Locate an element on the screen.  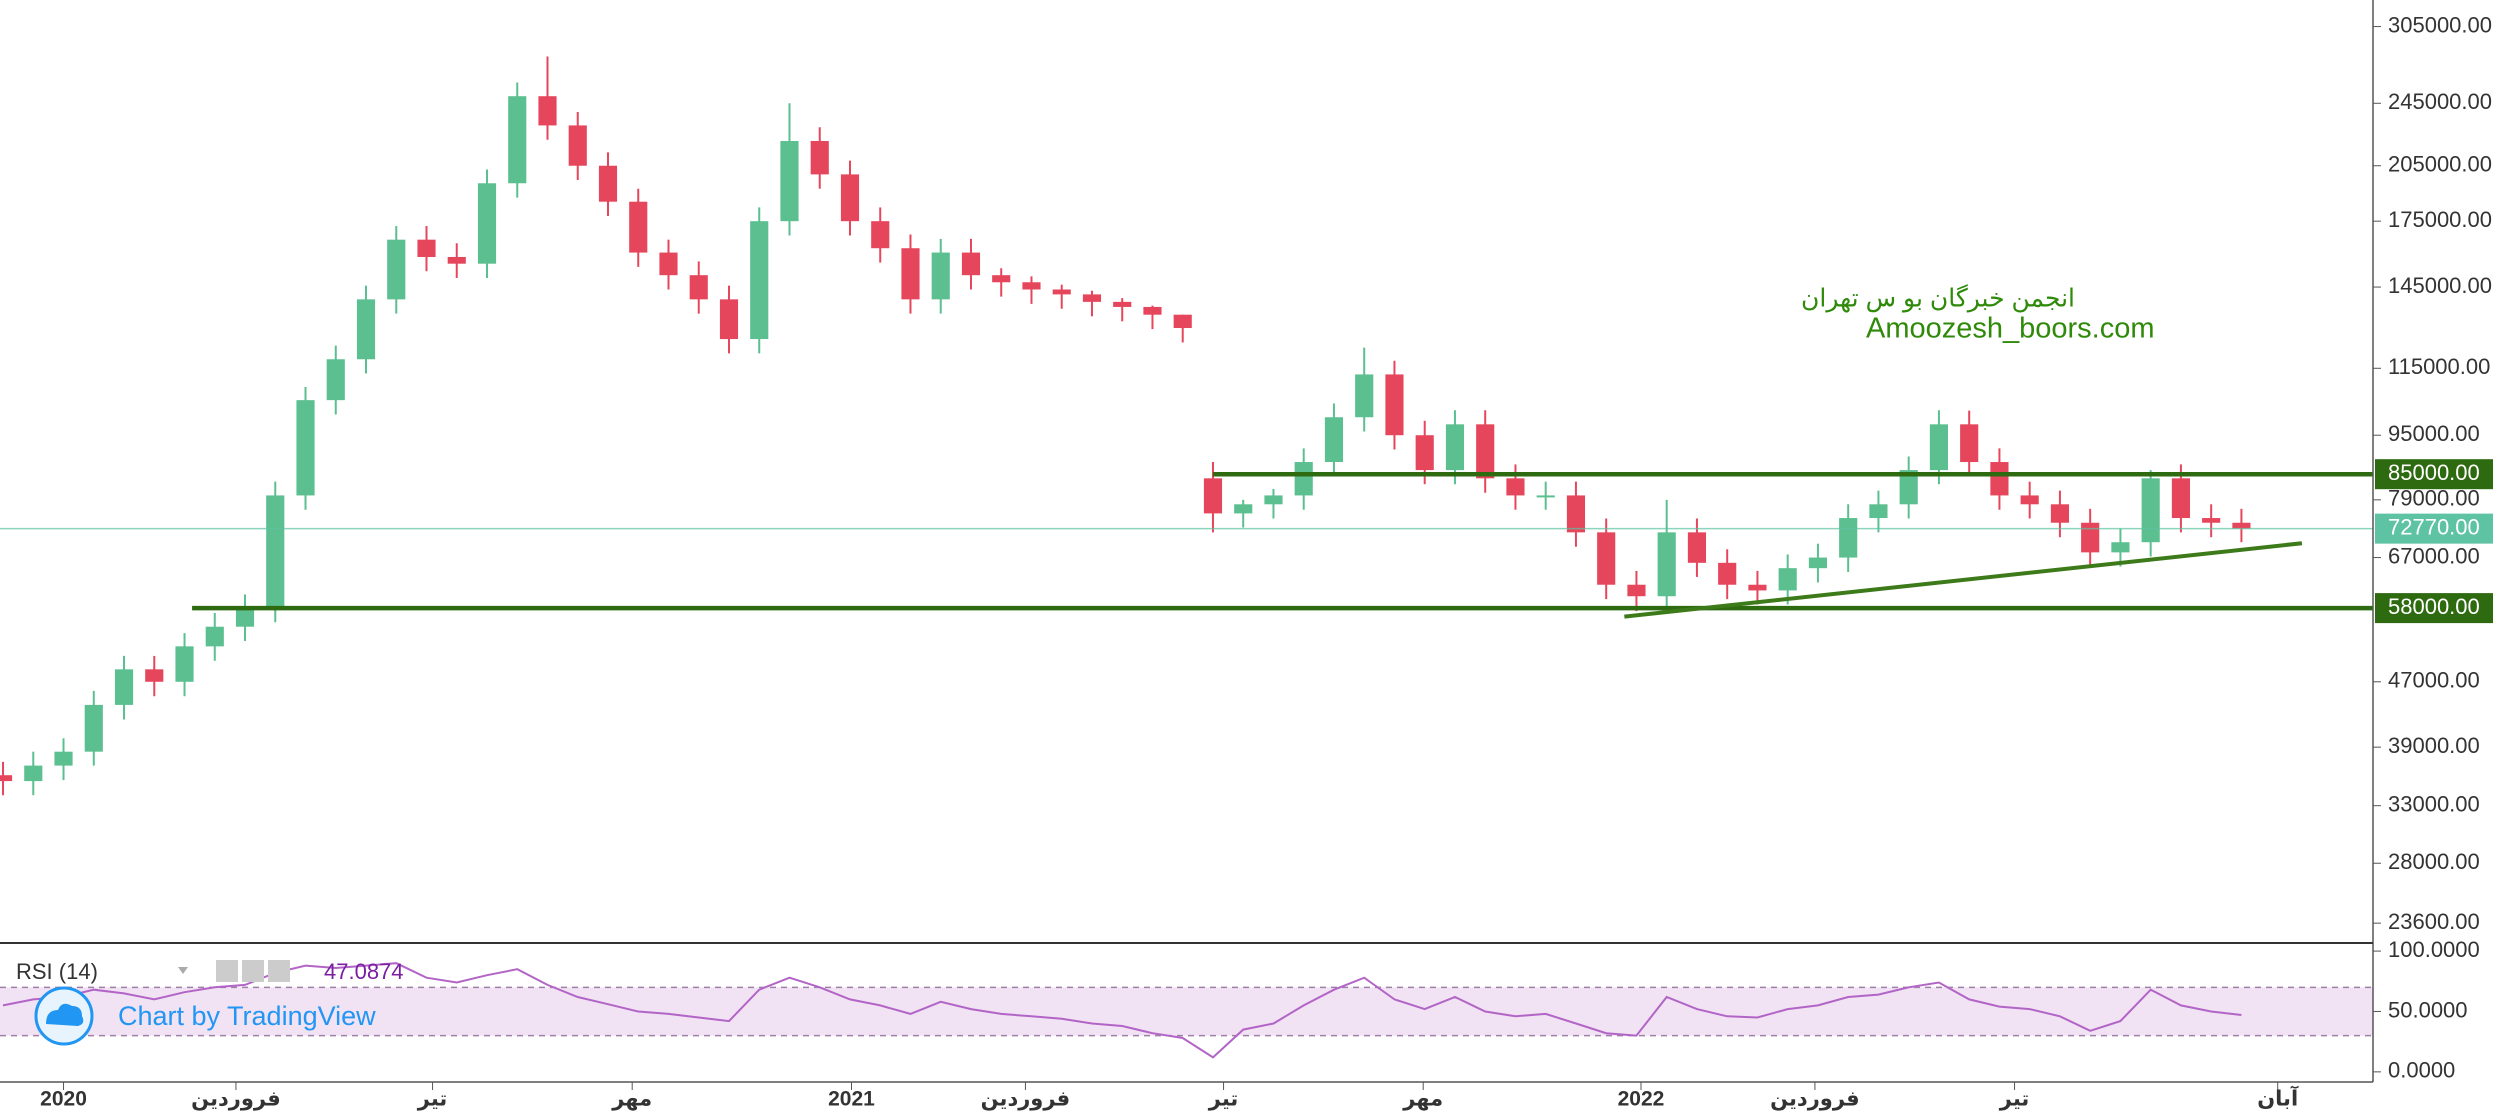
level-label: 85000.00 is located at coordinates (2434, 472).